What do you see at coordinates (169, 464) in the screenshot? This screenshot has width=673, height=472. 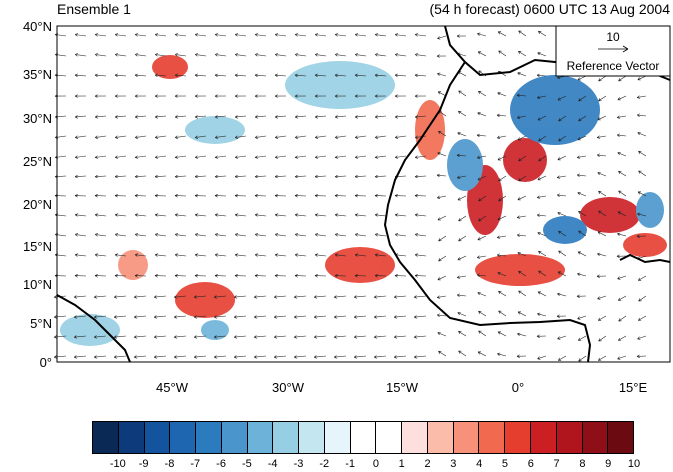 I see `colorbar-tick-label: -8` at bounding box center [169, 464].